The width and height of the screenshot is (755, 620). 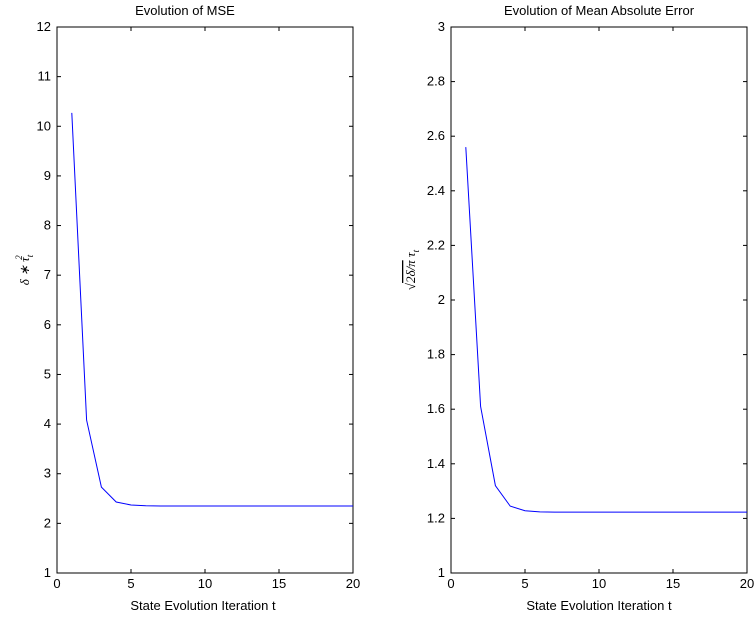 What do you see at coordinates (47, 373) in the screenshot?
I see `mse-y-tick-label: 5` at bounding box center [47, 373].